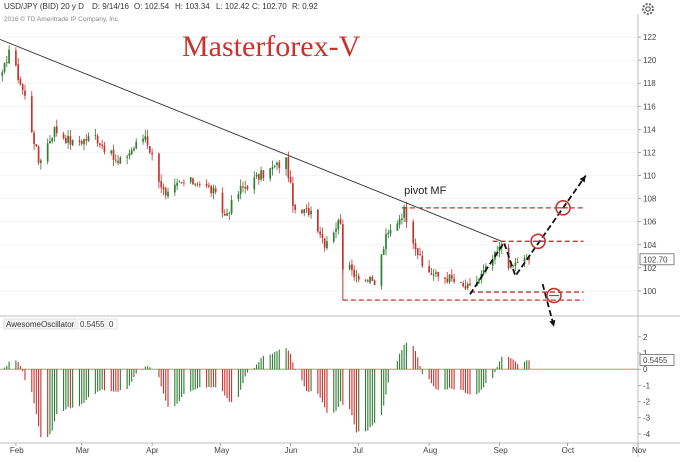  Describe the element at coordinates (657, 360) in the screenshot. I see `oscillator-last-tag: 0.5455` at that location.